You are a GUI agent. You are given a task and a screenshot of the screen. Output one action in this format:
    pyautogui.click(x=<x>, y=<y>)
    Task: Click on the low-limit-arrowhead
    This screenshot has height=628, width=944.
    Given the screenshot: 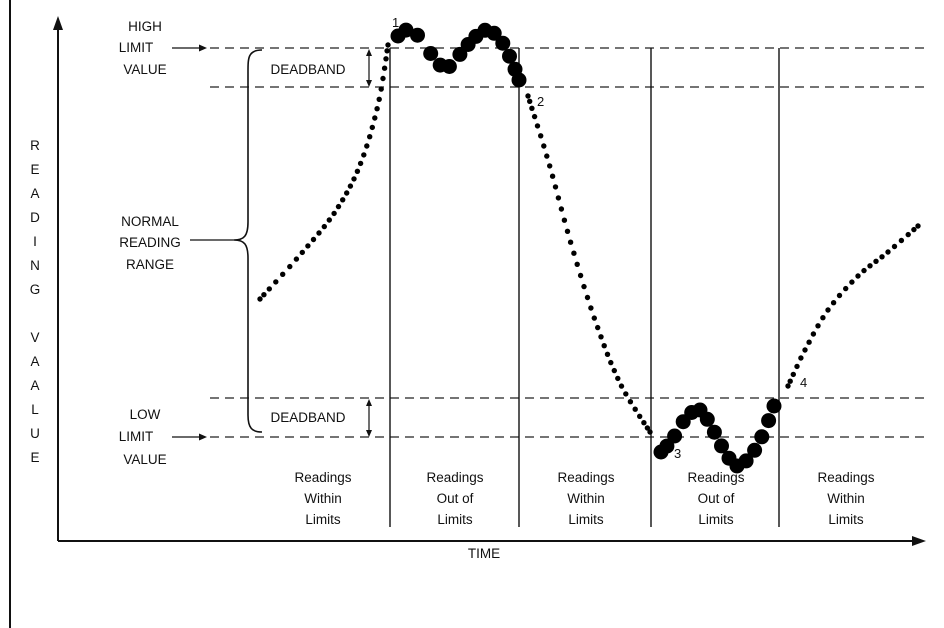 What is the action you would take?
    pyautogui.click(x=203, y=437)
    